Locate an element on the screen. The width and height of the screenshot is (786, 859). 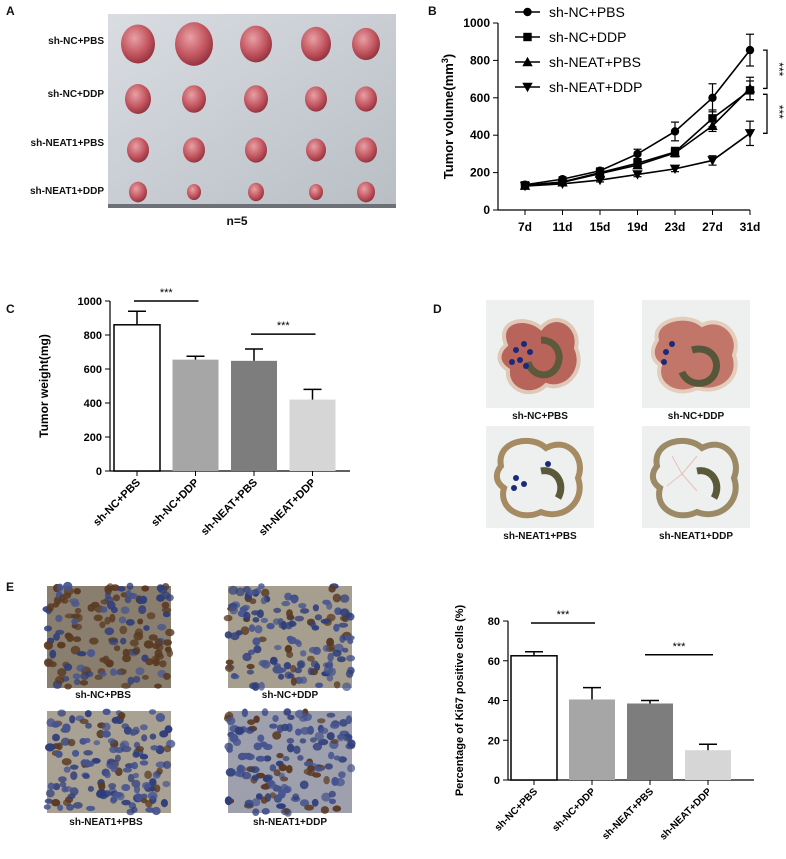
y-tick-label: 80 is located at coordinates (494, 622).